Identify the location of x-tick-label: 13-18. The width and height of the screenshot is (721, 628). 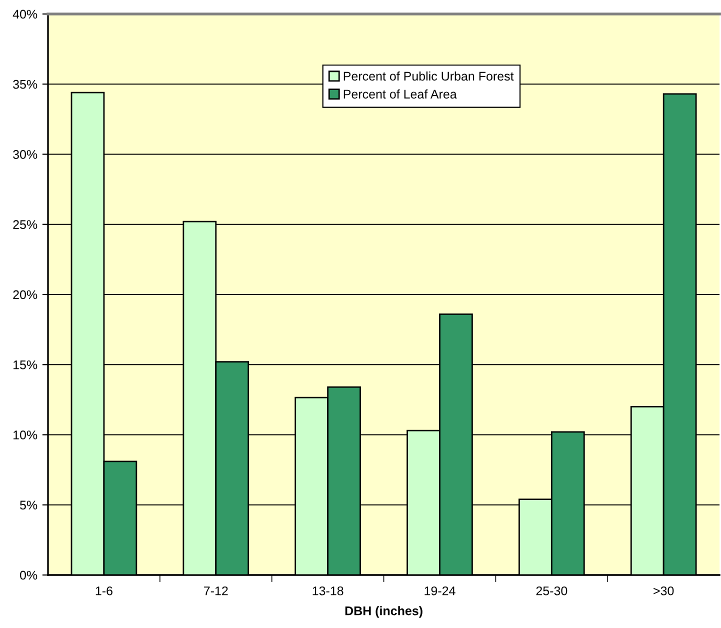
(328, 591).